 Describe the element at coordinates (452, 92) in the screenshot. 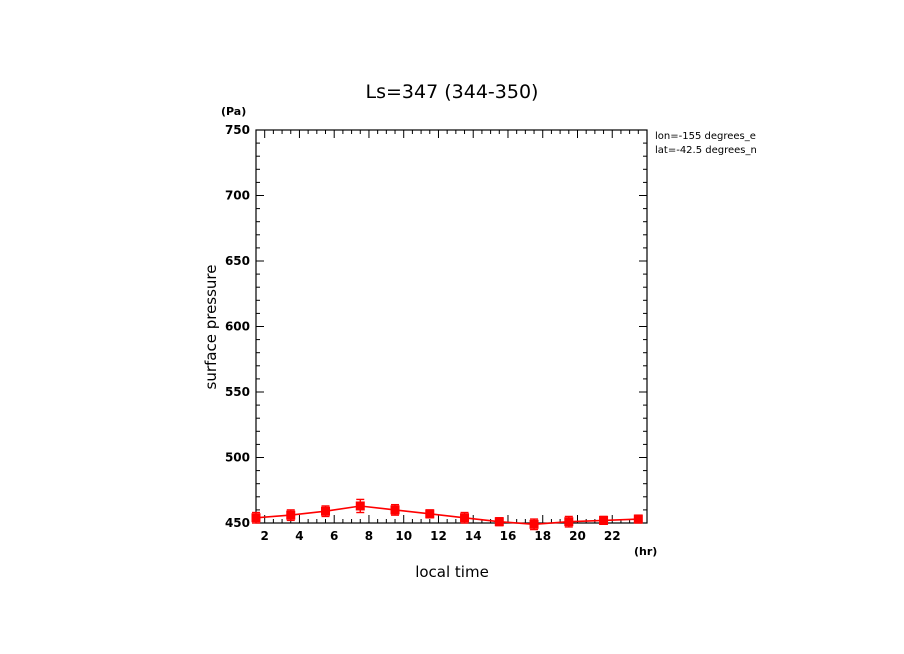

I see `chart-title: Ls=347 (344-350)` at that location.